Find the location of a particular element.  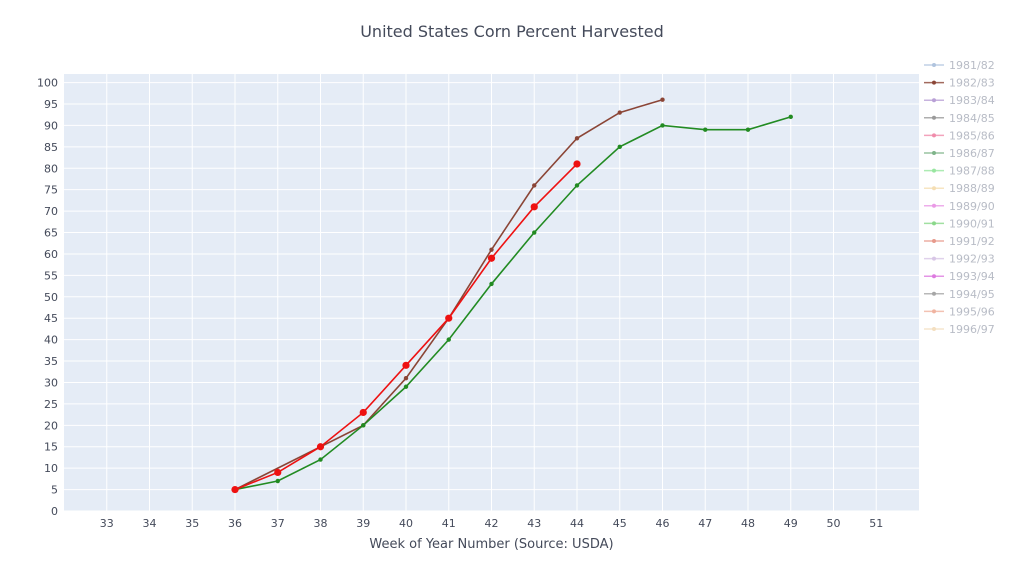

legend-item: 1984/85 is located at coordinates (959, 118).